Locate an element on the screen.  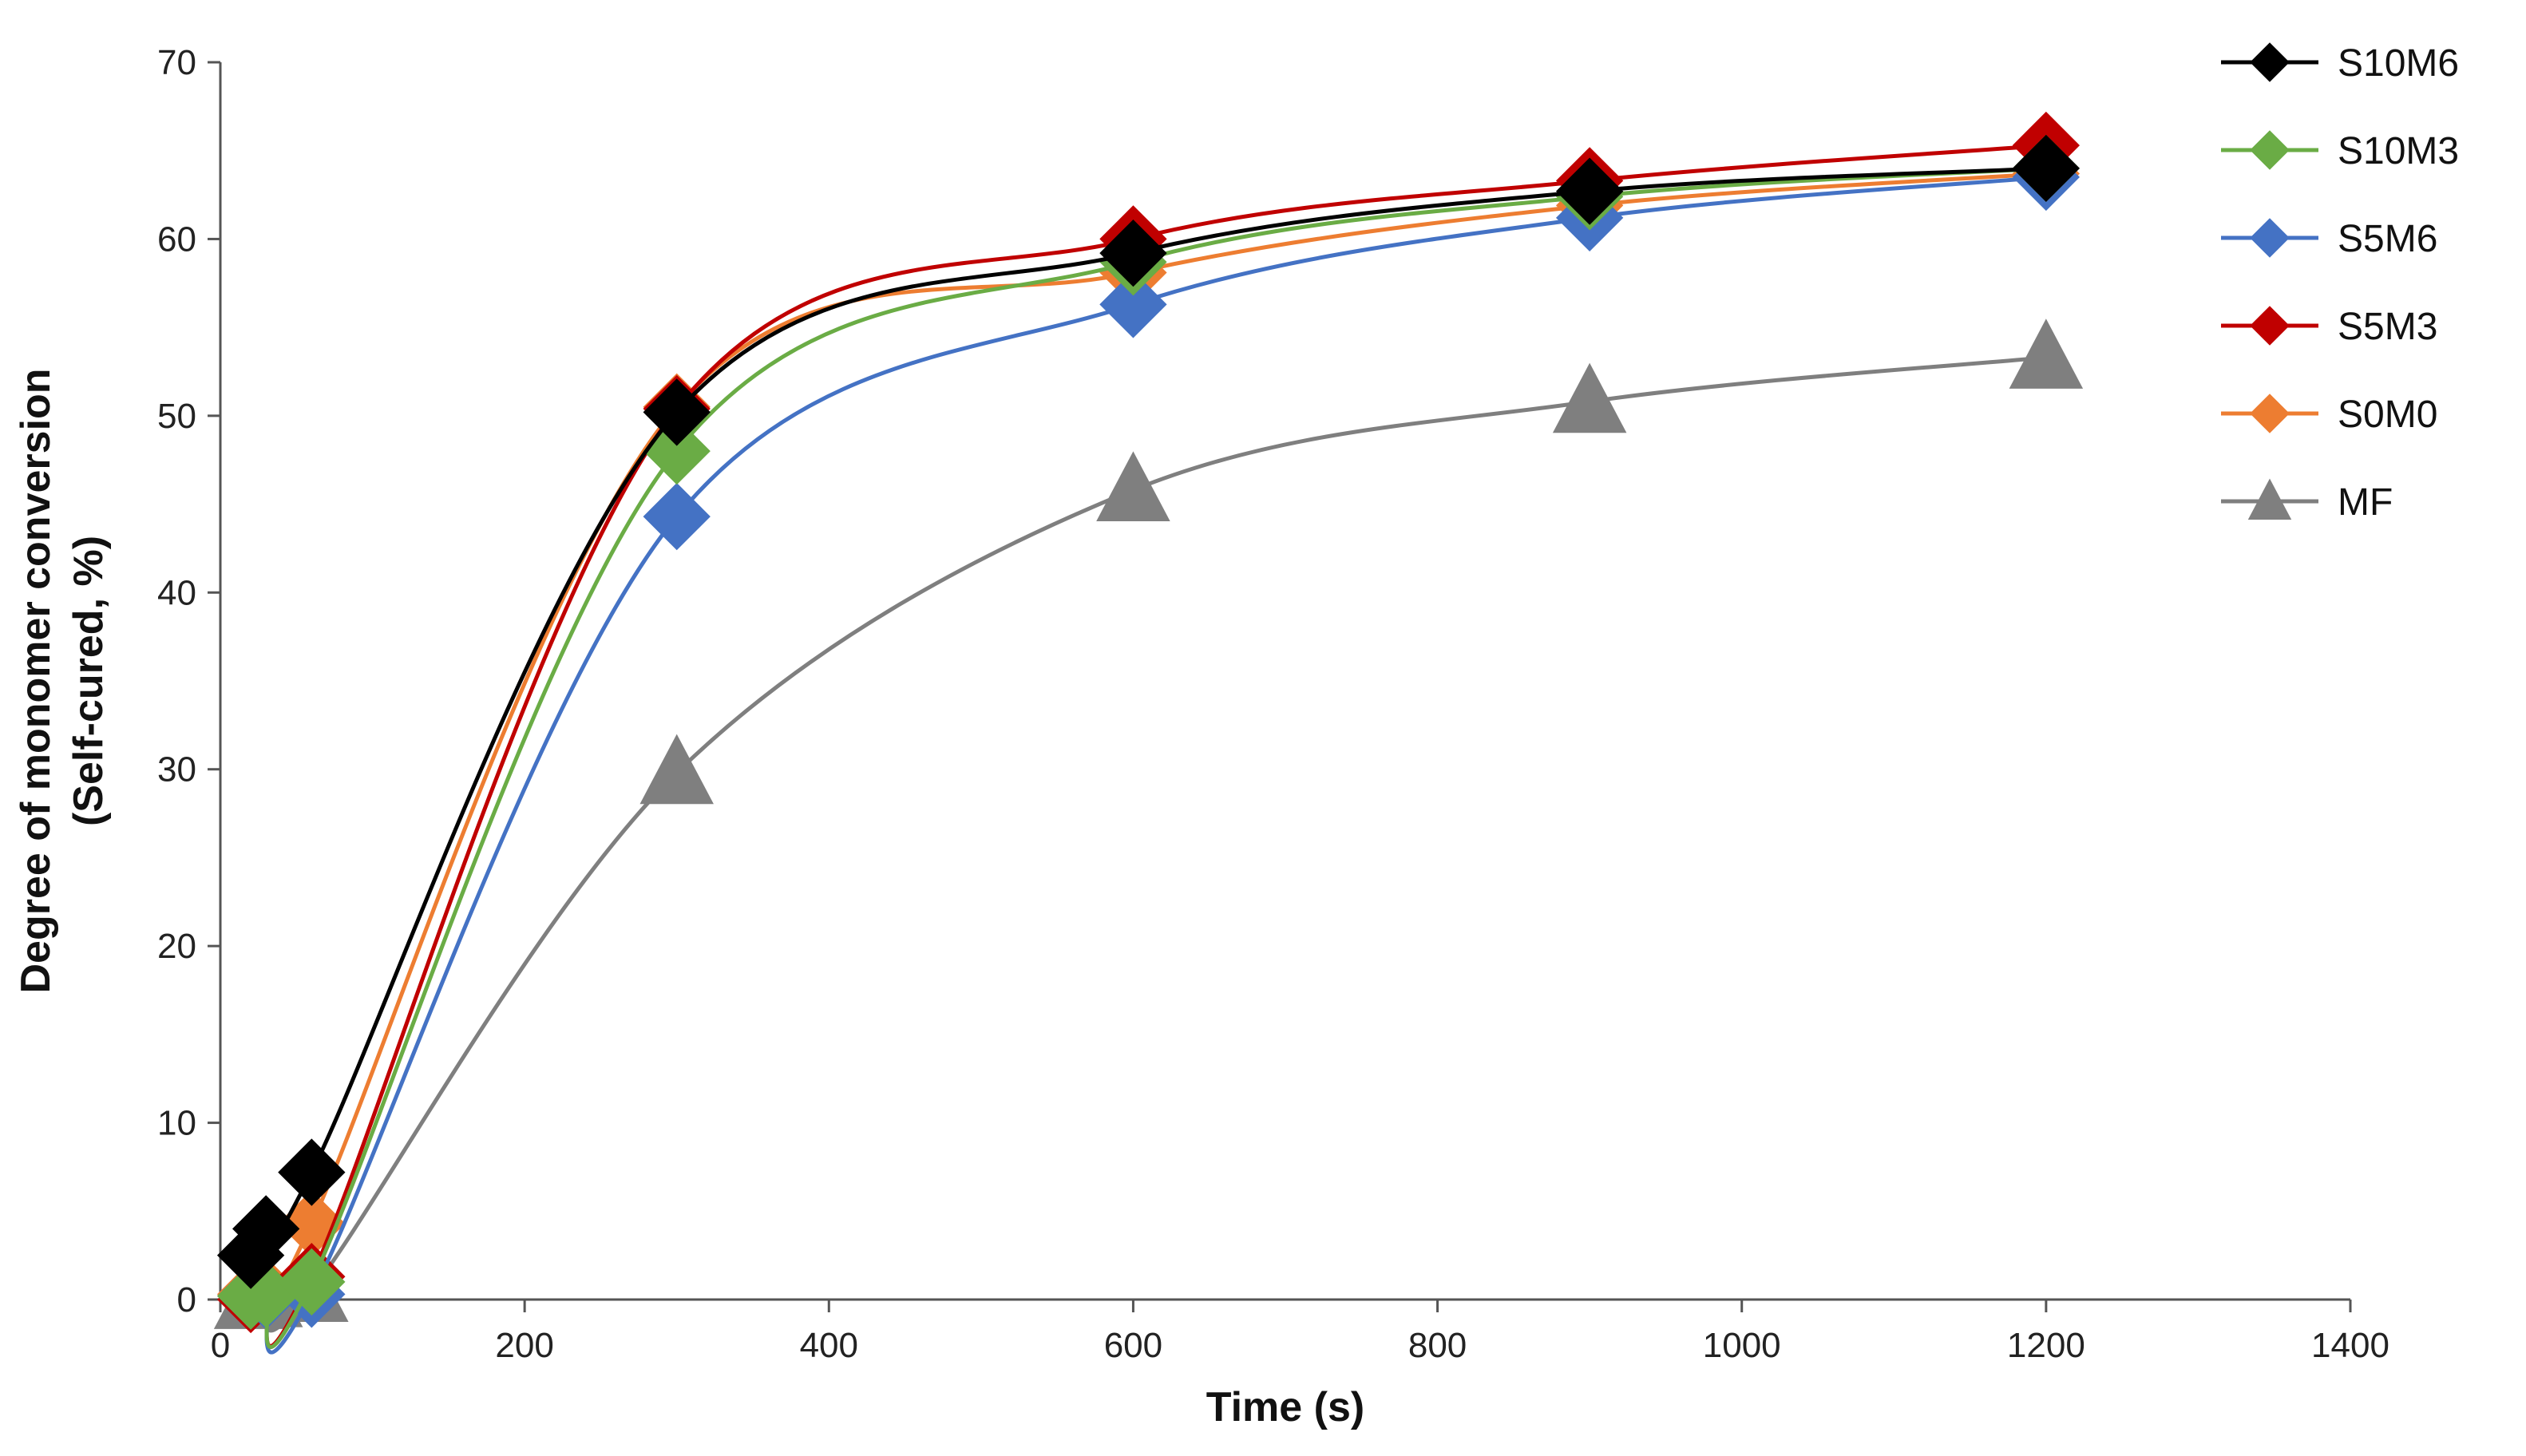
legend-item-s5m3: S5M3 is located at coordinates (2329, 327).